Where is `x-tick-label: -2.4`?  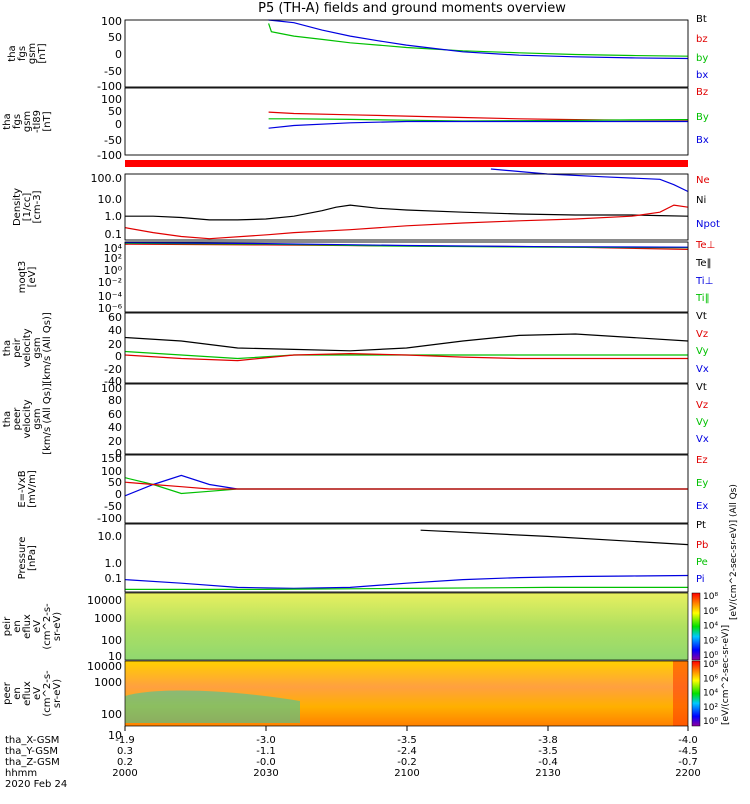 x-tick-label: -2.4 is located at coordinates (407, 751).